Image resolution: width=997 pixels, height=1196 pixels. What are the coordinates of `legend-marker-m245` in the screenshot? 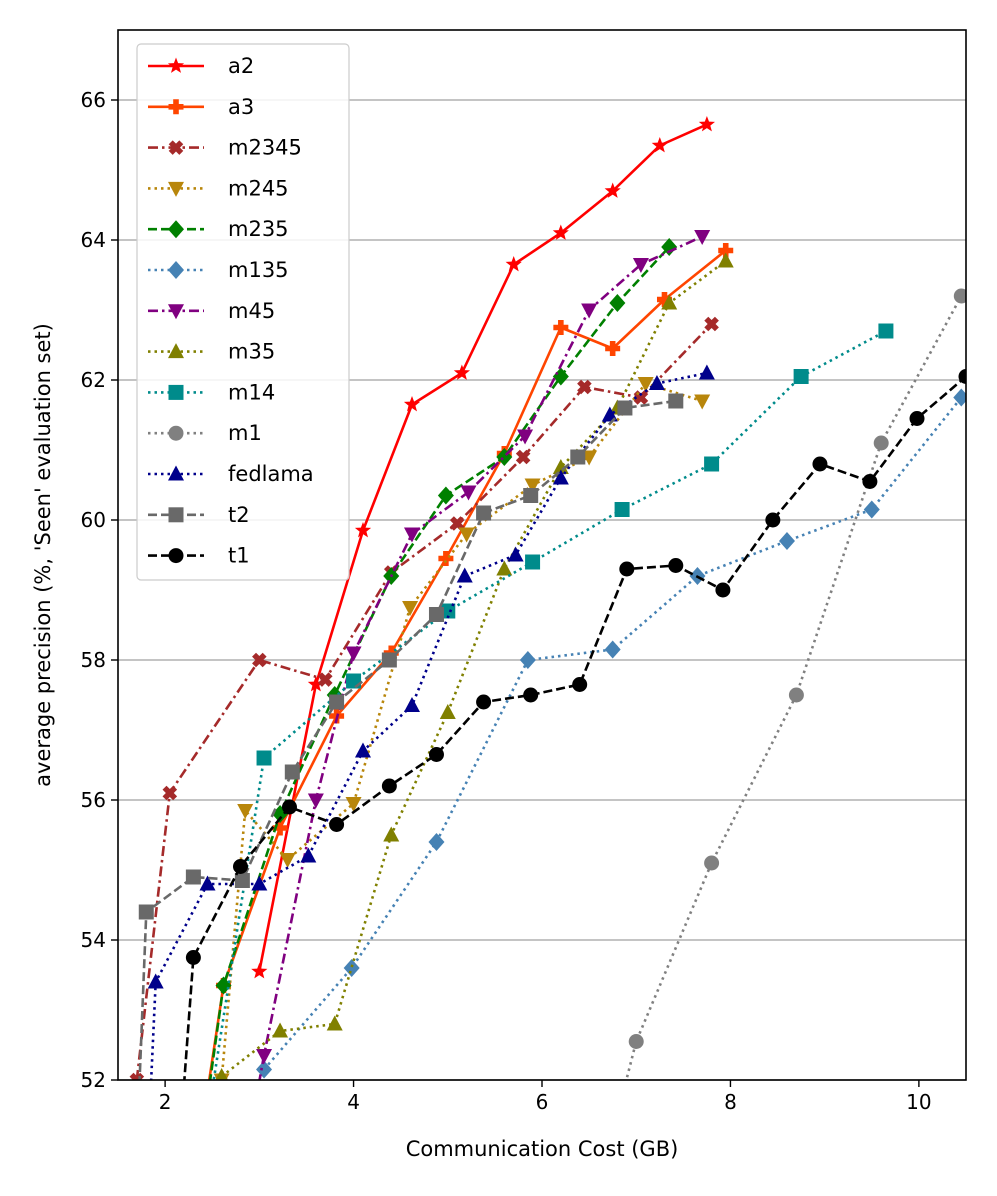 It's located at (176, 189).